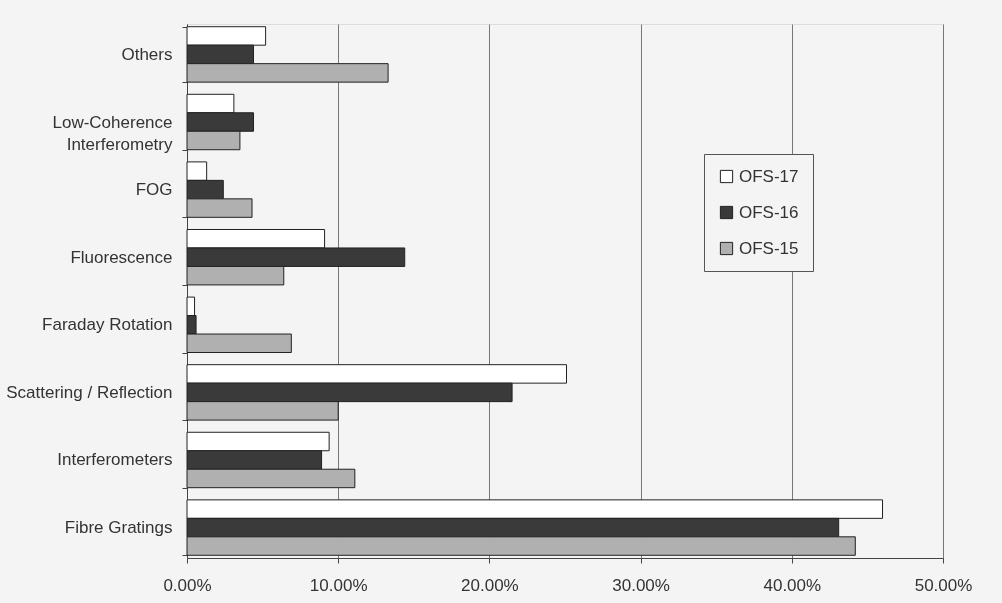  I want to click on y-tick-label: Fibre Gratings, so click(118, 528).